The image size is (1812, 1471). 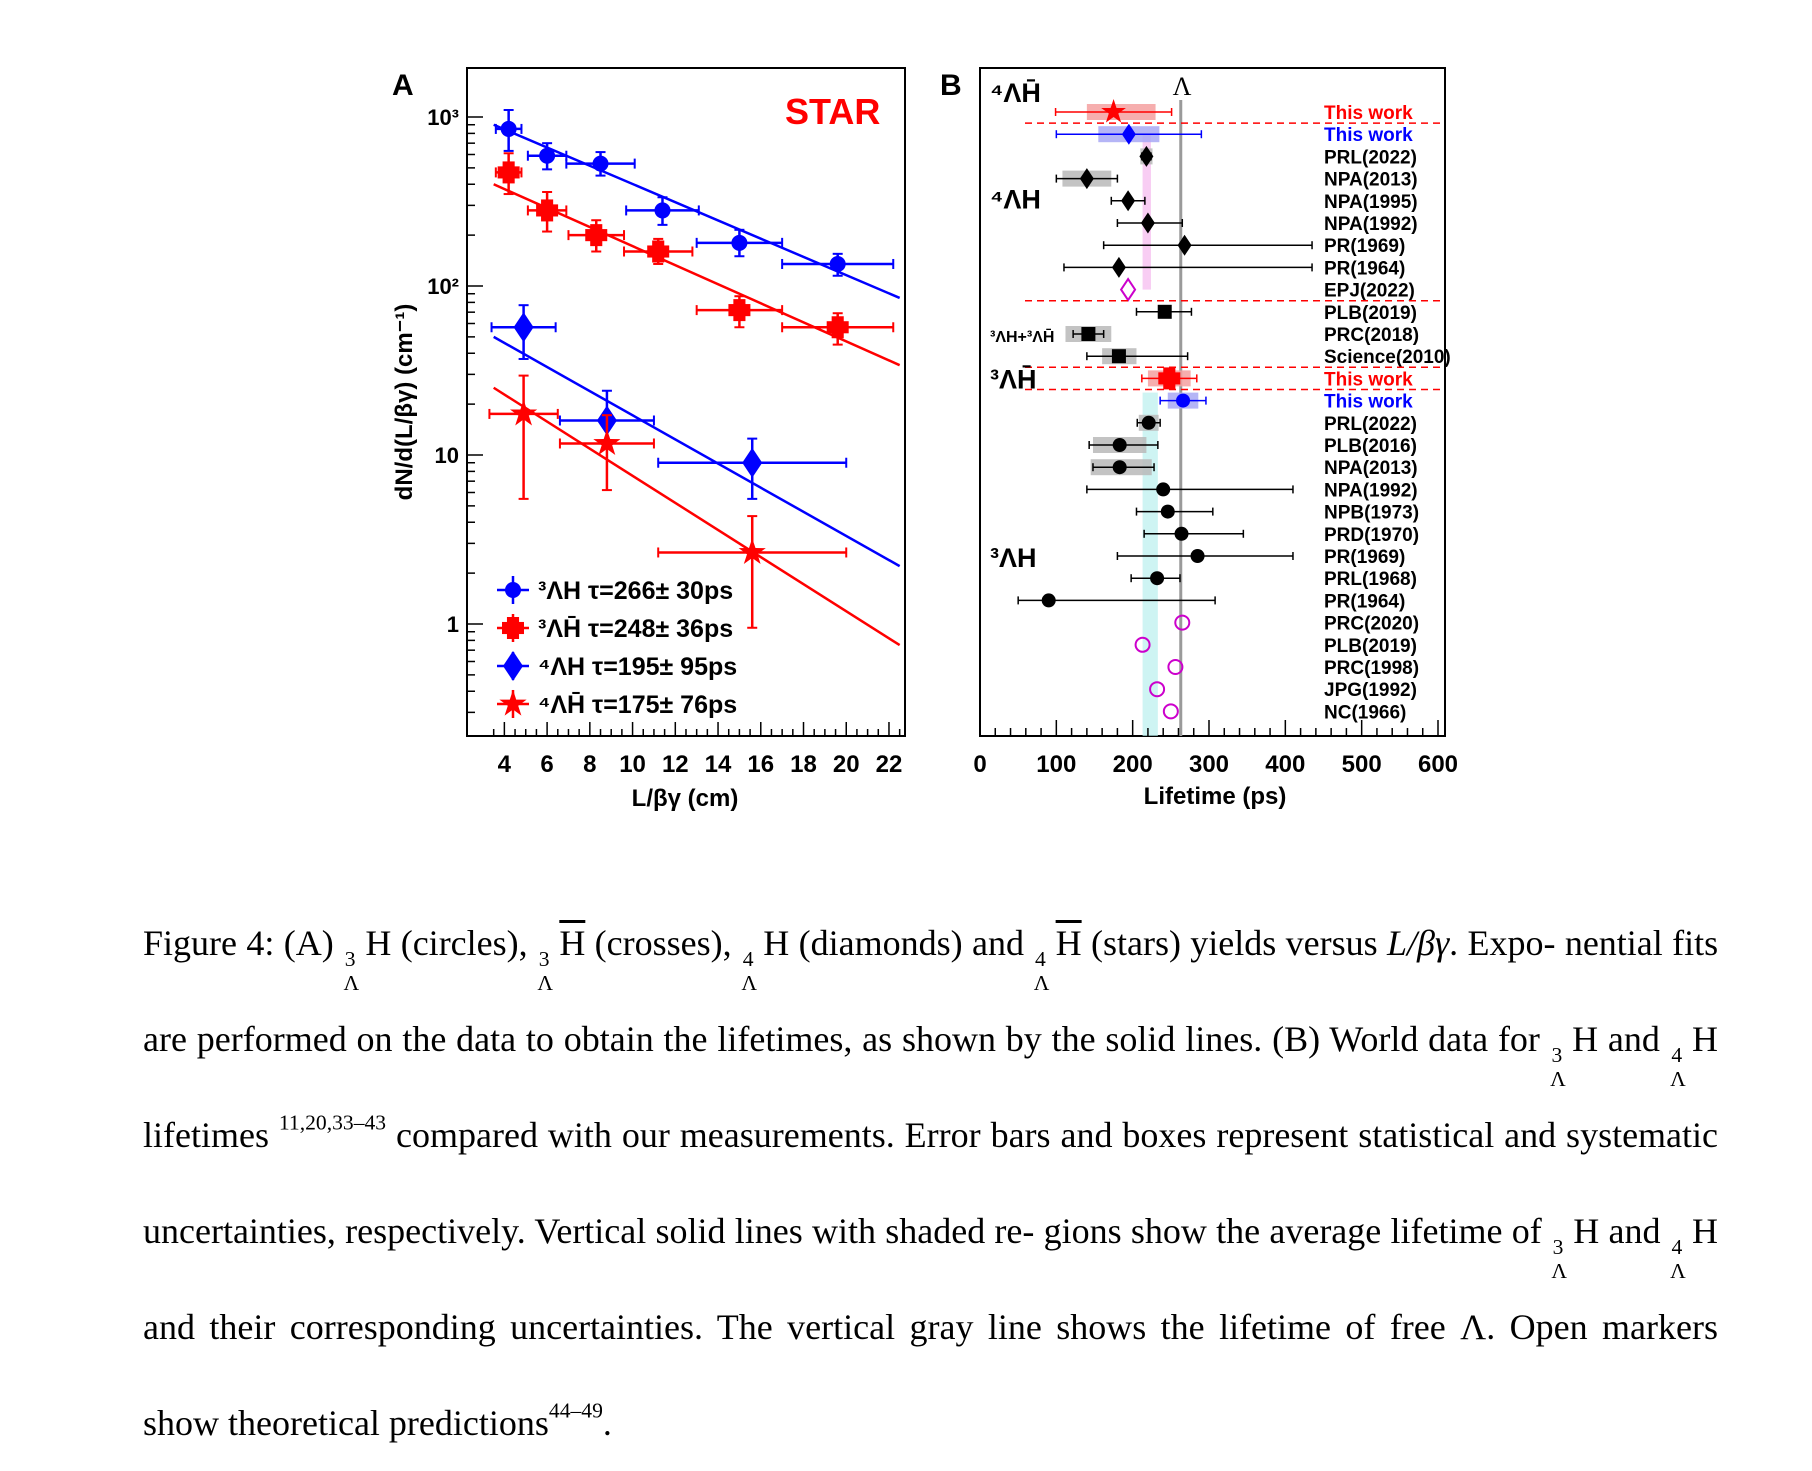 What do you see at coordinates (1056, 764) in the screenshot?
I see `x-tick-label: 100` at bounding box center [1056, 764].